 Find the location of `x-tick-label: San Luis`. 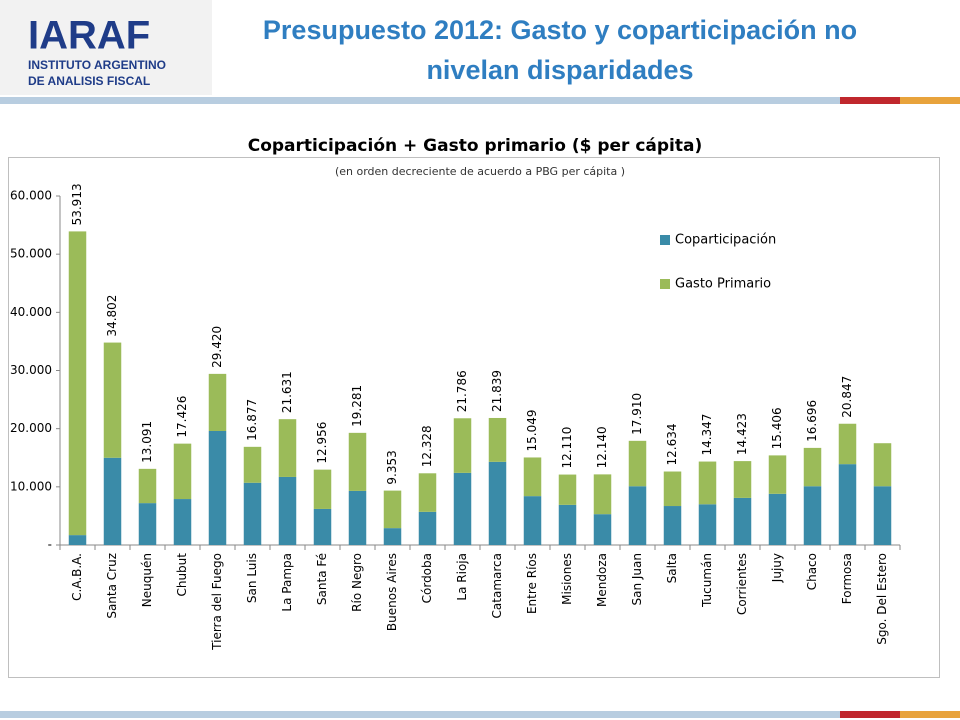

x-tick-label: San Luis is located at coordinates (252, 578).